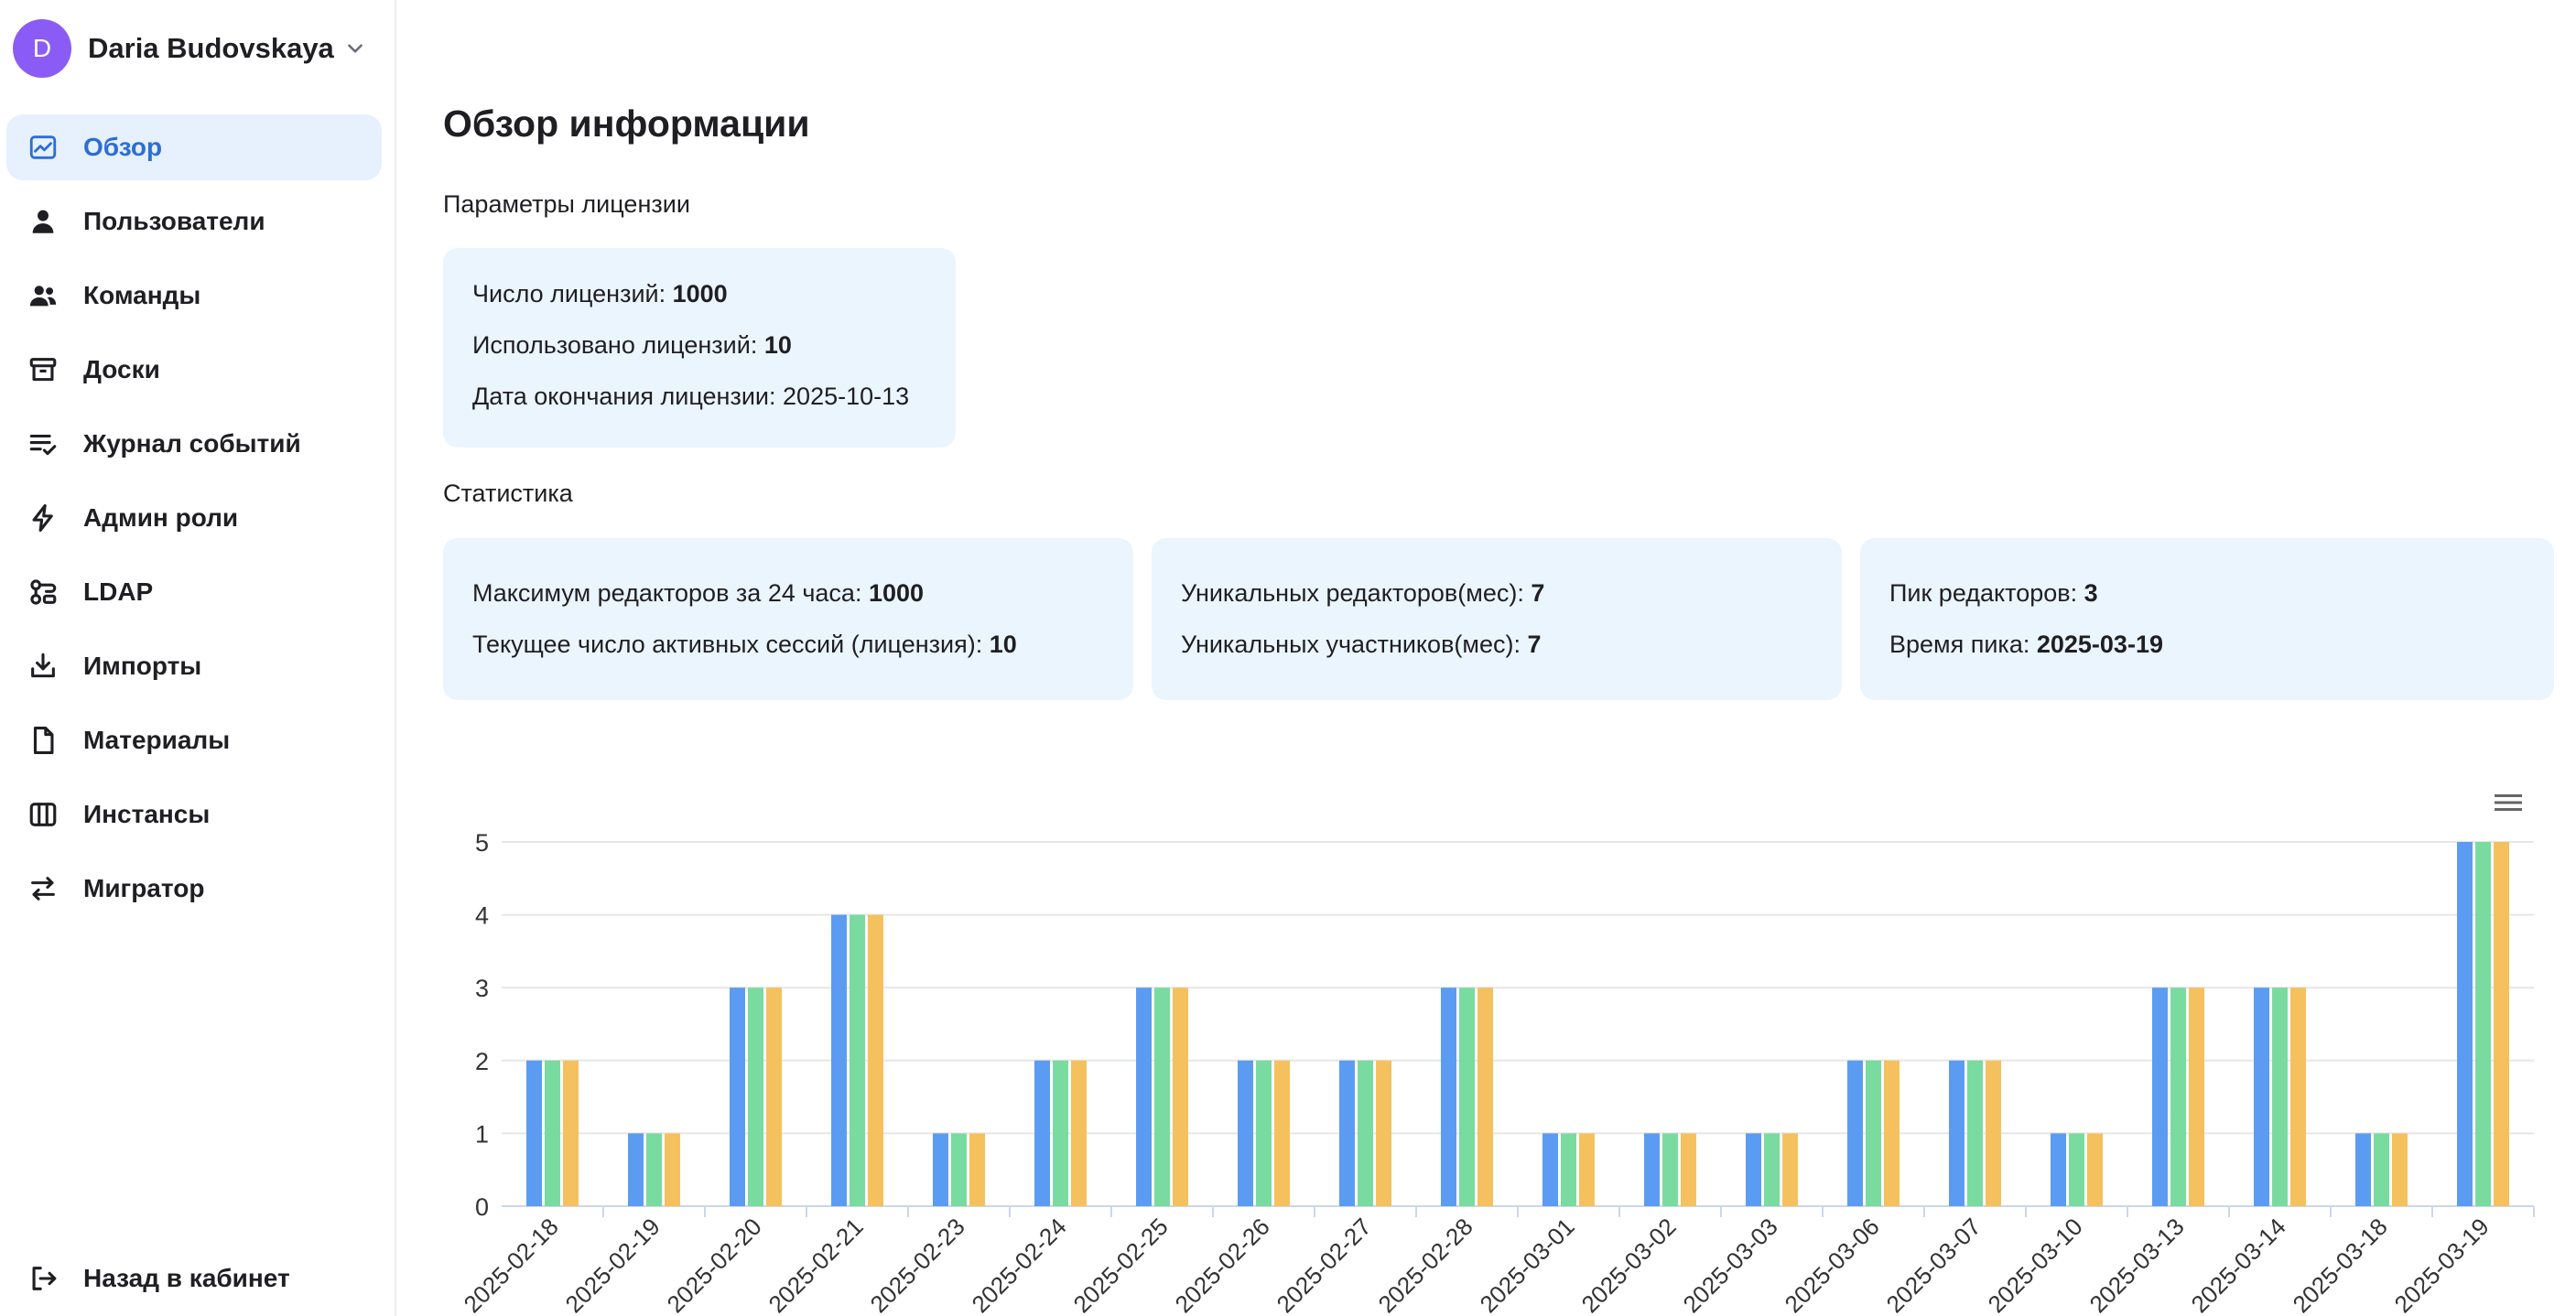 The height and width of the screenshot is (1316, 2576). Describe the element at coordinates (194, 147) in the screenshot. I see `sidebar-item-overview: Обзор` at that location.